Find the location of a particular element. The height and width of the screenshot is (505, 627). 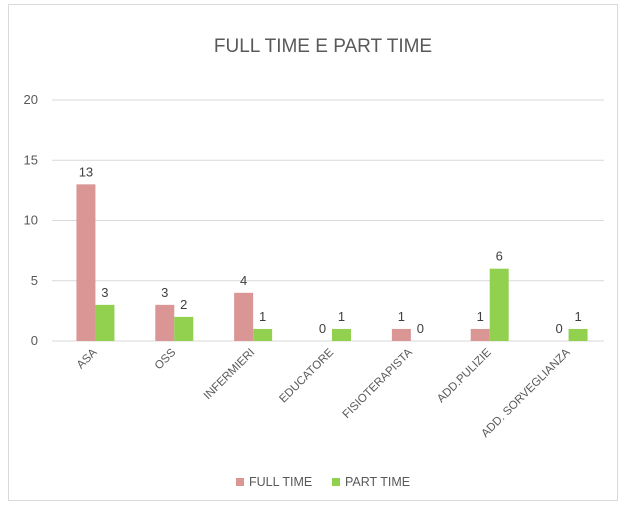

bar-part-time-infermieri is located at coordinates (263, 334).